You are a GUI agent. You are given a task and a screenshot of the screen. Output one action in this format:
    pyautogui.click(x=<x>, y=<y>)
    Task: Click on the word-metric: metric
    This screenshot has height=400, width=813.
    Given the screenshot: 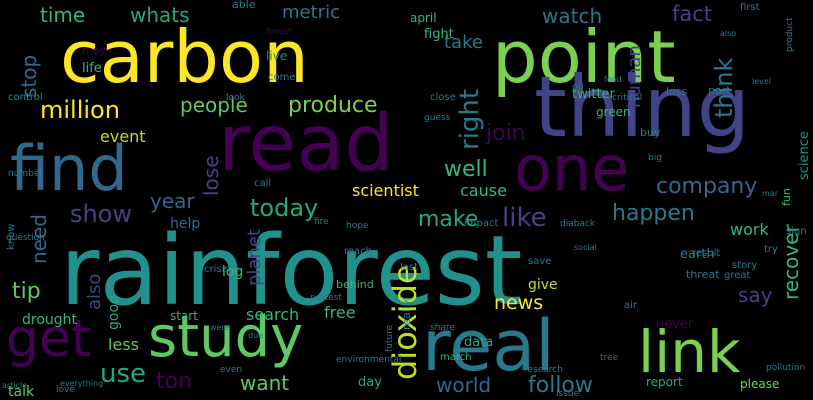 What is the action you would take?
    pyautogui.click(x=311, y=12)
    